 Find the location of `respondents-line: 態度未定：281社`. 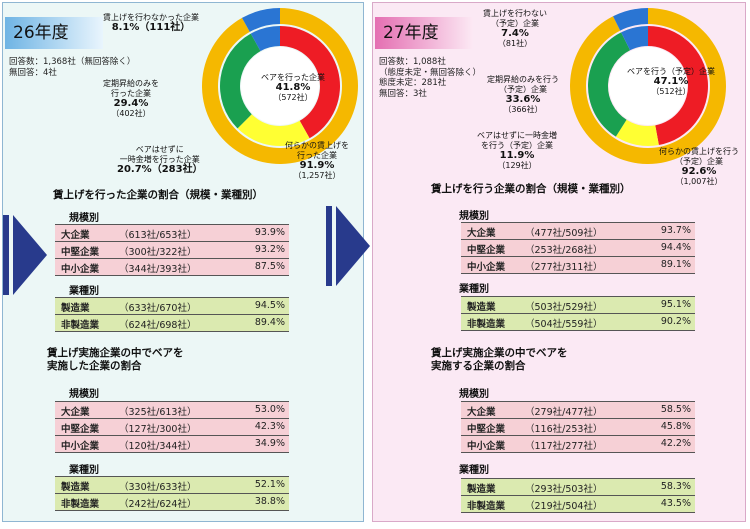

respondents-line: 態度未定：281社 is located at coordinates (413, 83).